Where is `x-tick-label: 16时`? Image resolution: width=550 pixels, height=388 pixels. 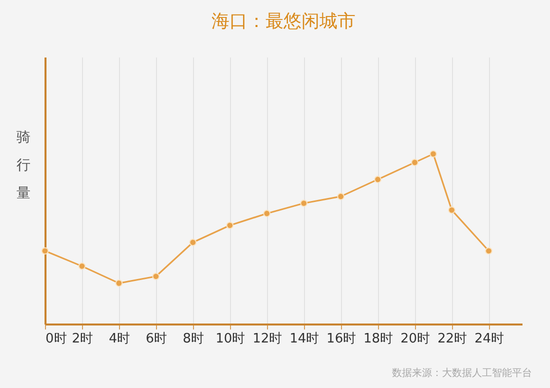
x-tick-label: 16时 is located at coordinates (341, 339).